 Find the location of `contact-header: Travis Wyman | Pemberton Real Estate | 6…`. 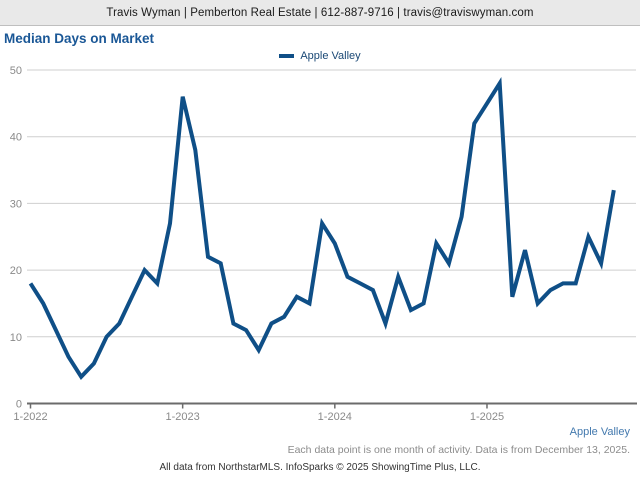

contact-header: Travis Wyman | Pemberton Real Estate | 6… is located at coordinates (320, 13).